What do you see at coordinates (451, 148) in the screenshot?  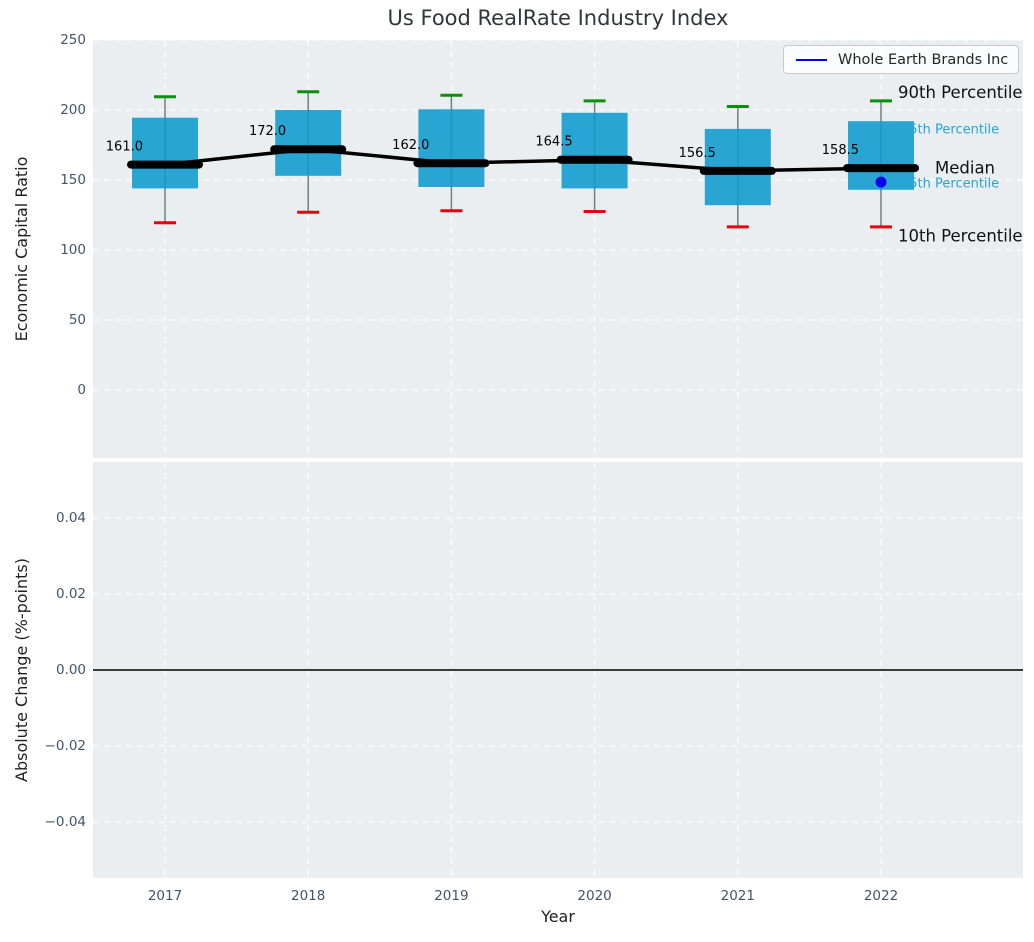 I see `box-2019` at bounding box center [451, 148].